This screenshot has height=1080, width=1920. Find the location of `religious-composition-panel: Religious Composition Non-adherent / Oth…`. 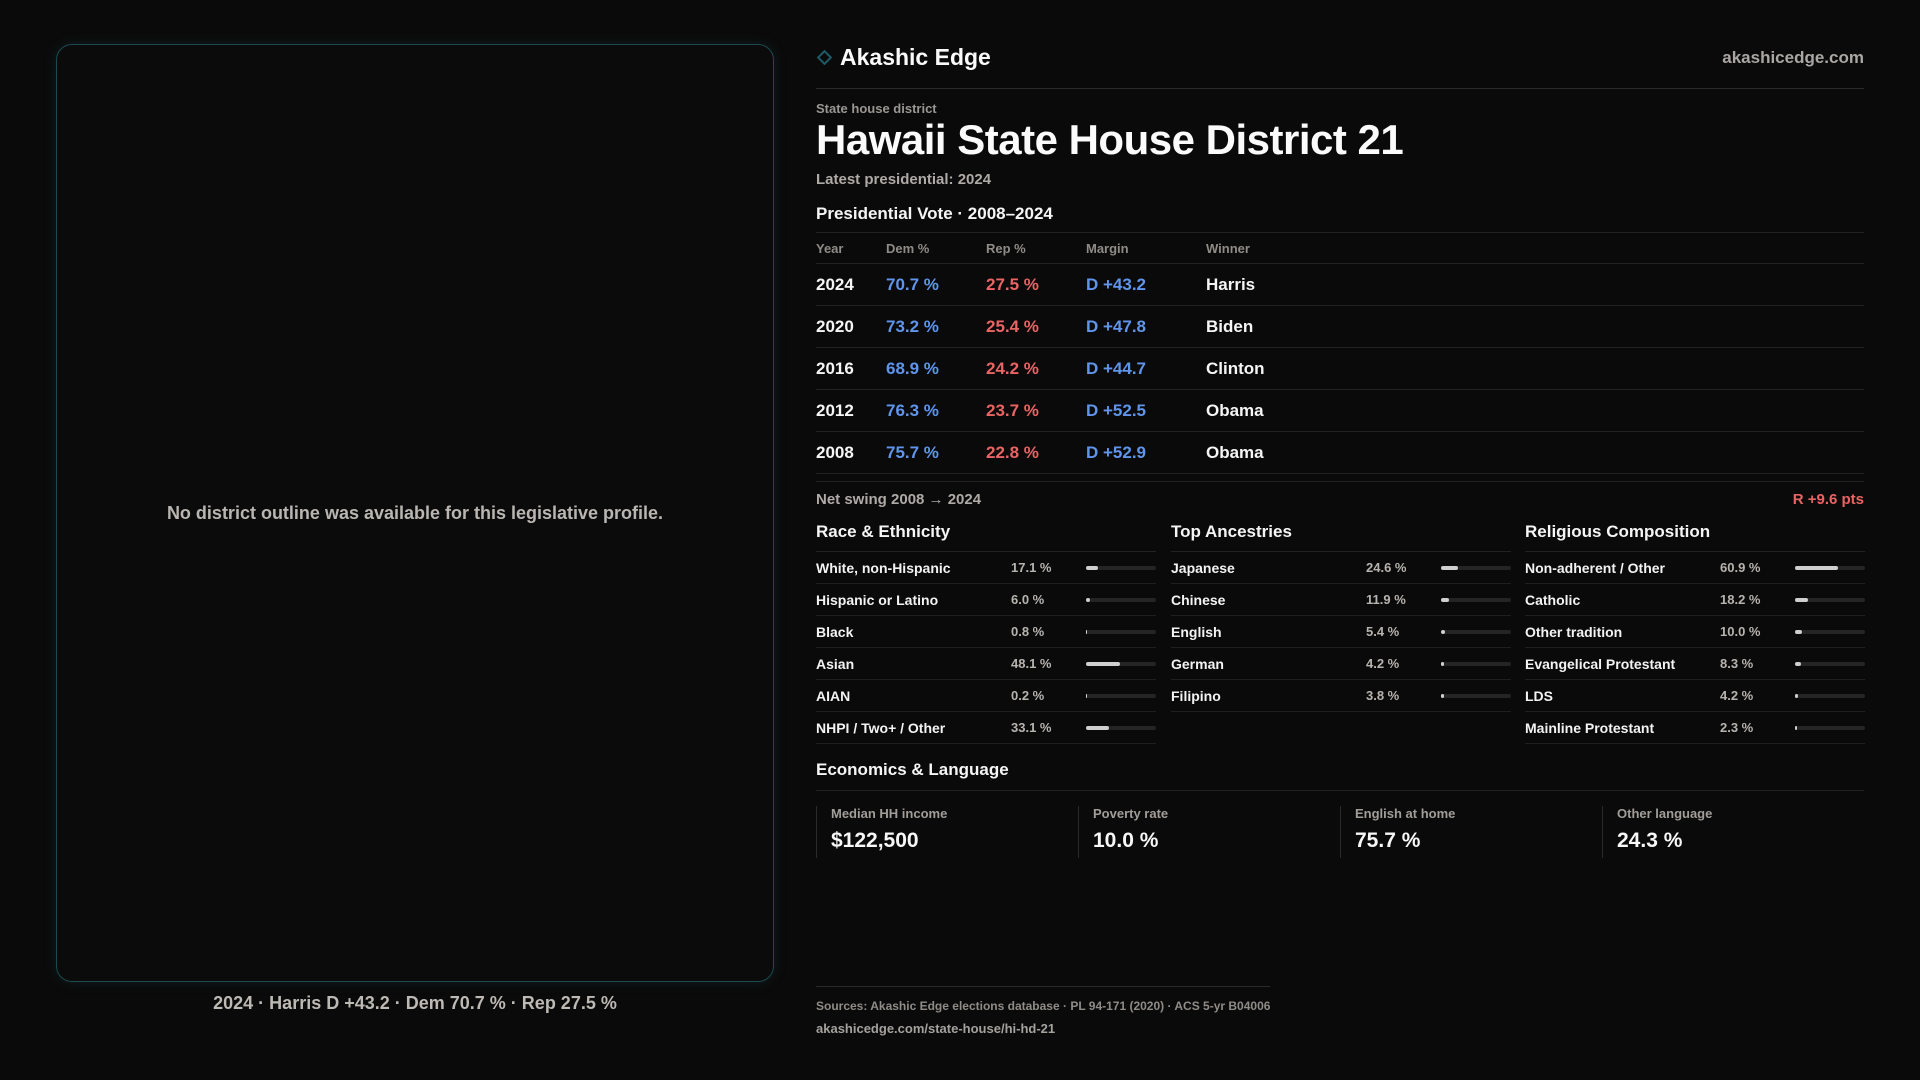

religious-composition-panel: Religious Composition Non-adherent / Oth… is located at coordinates (1695, 632).